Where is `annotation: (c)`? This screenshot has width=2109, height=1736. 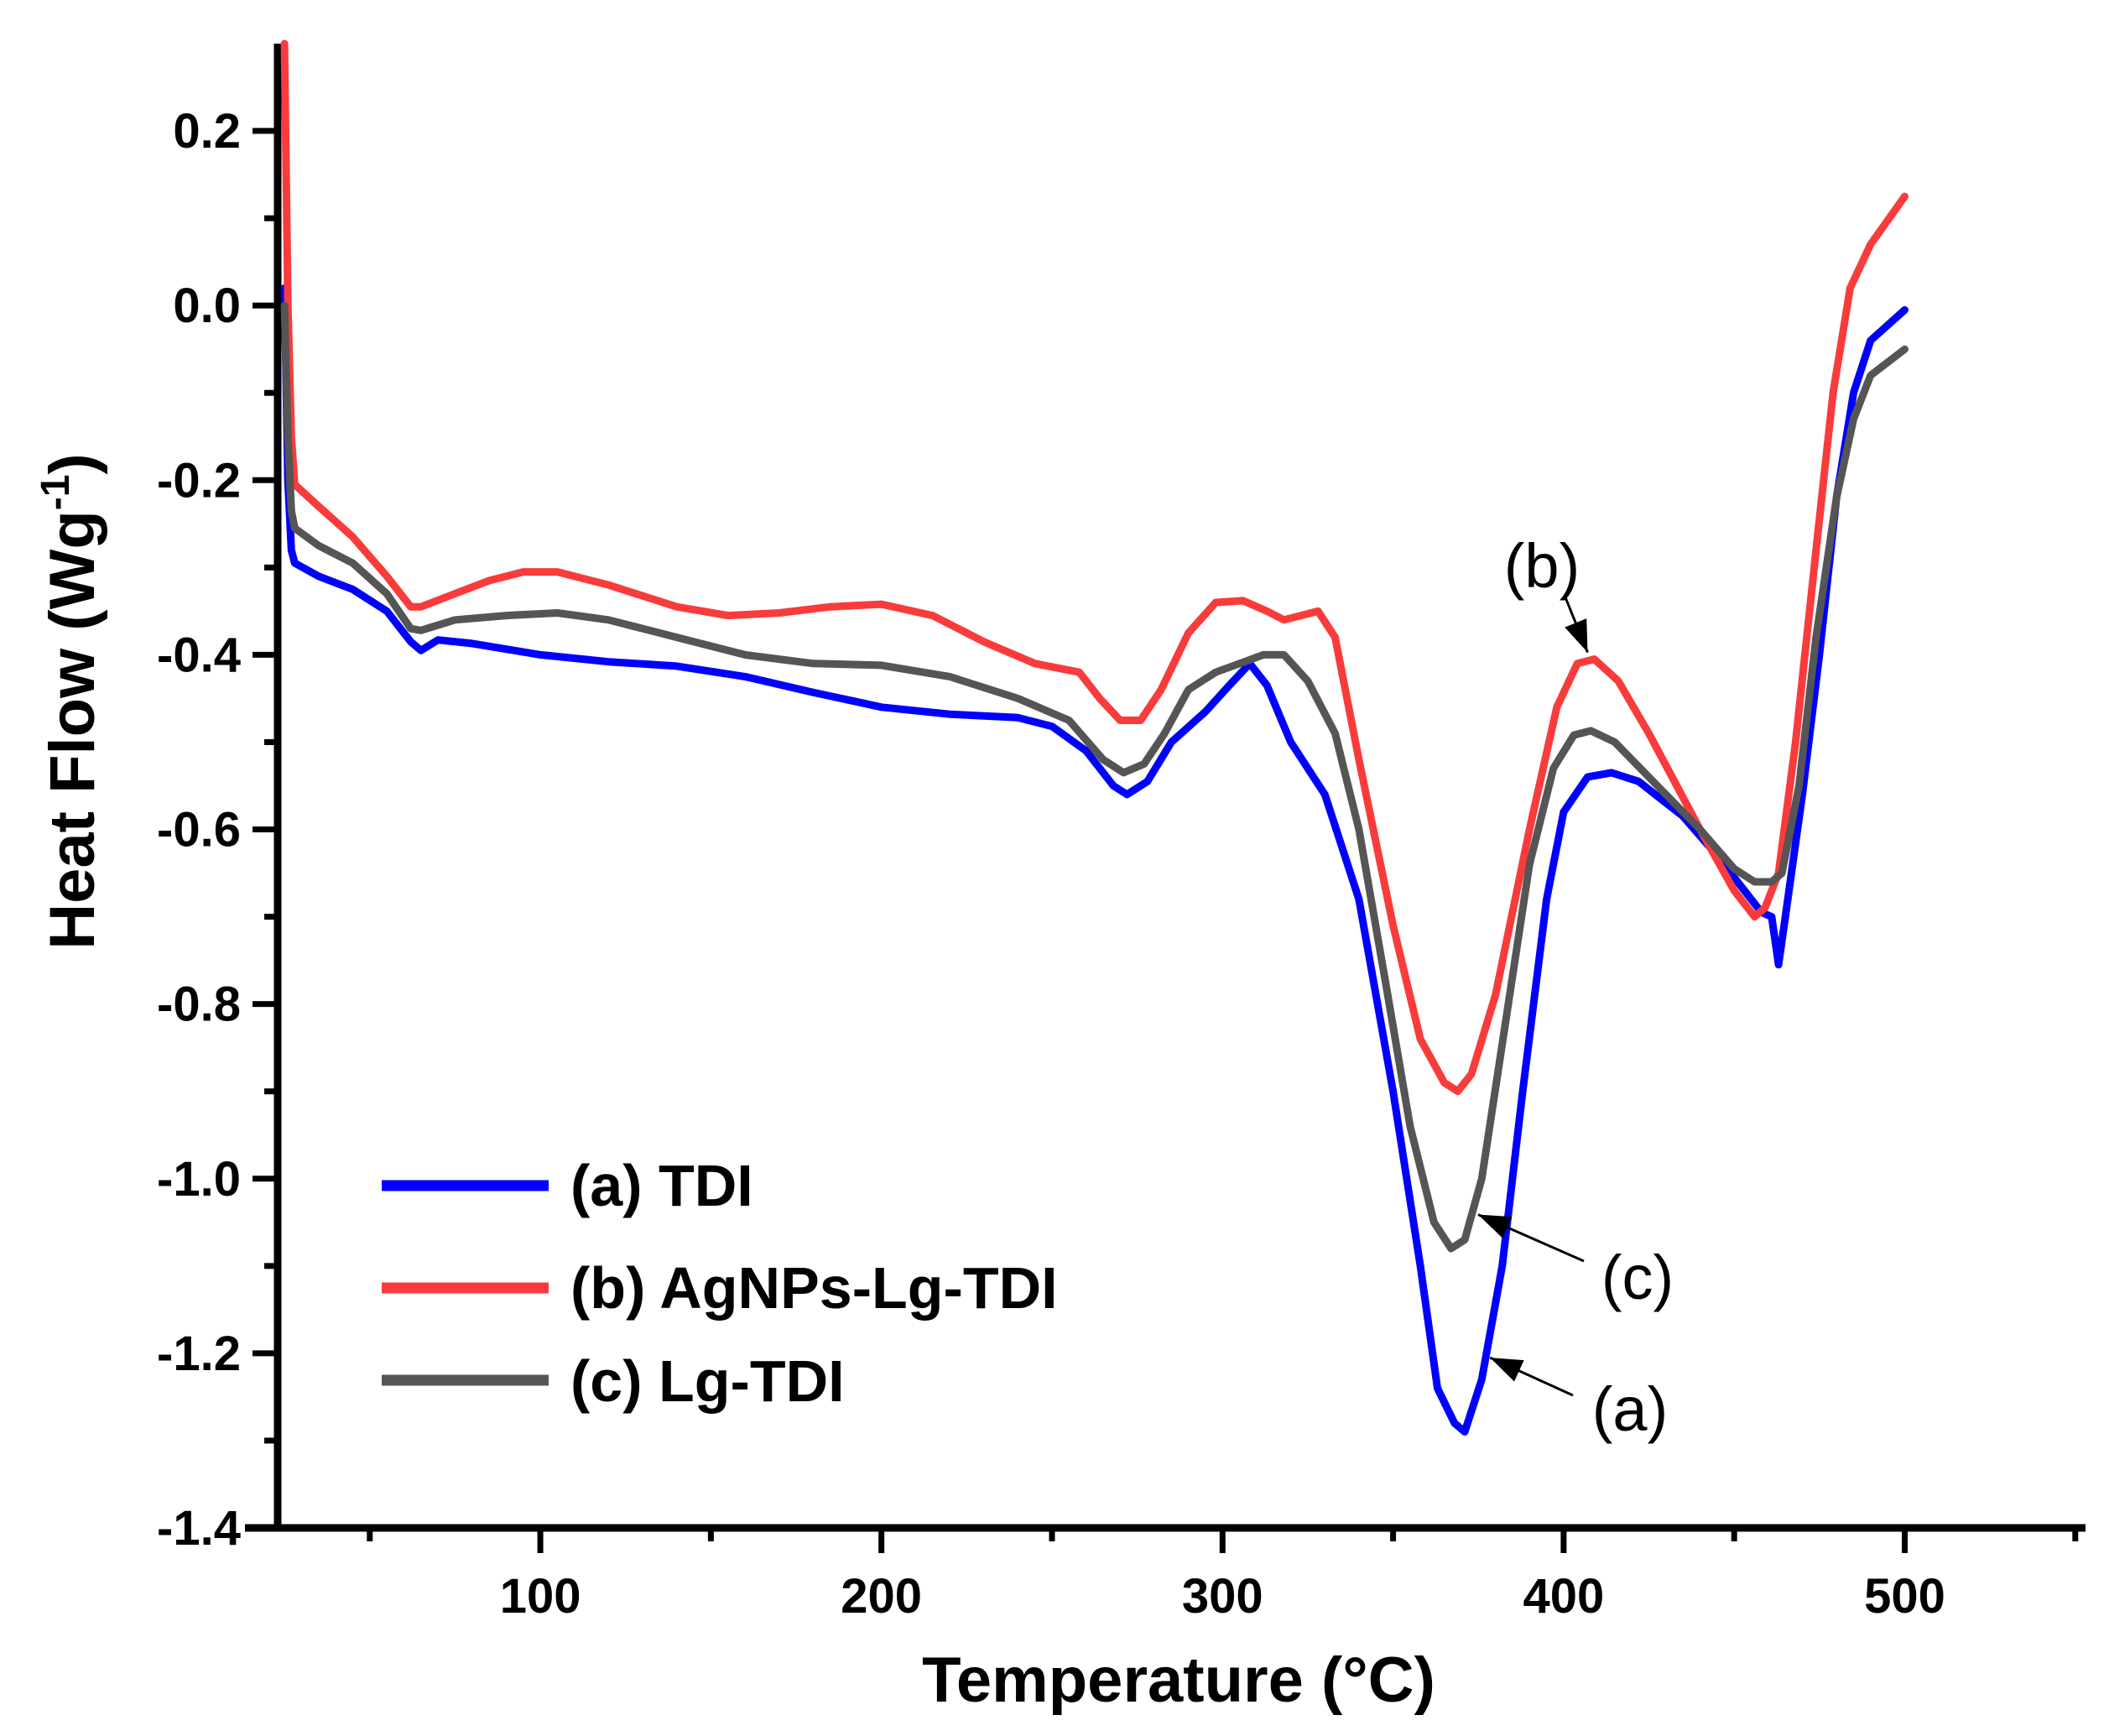 annotation: (c) is located at coordinates (1575, 1263).